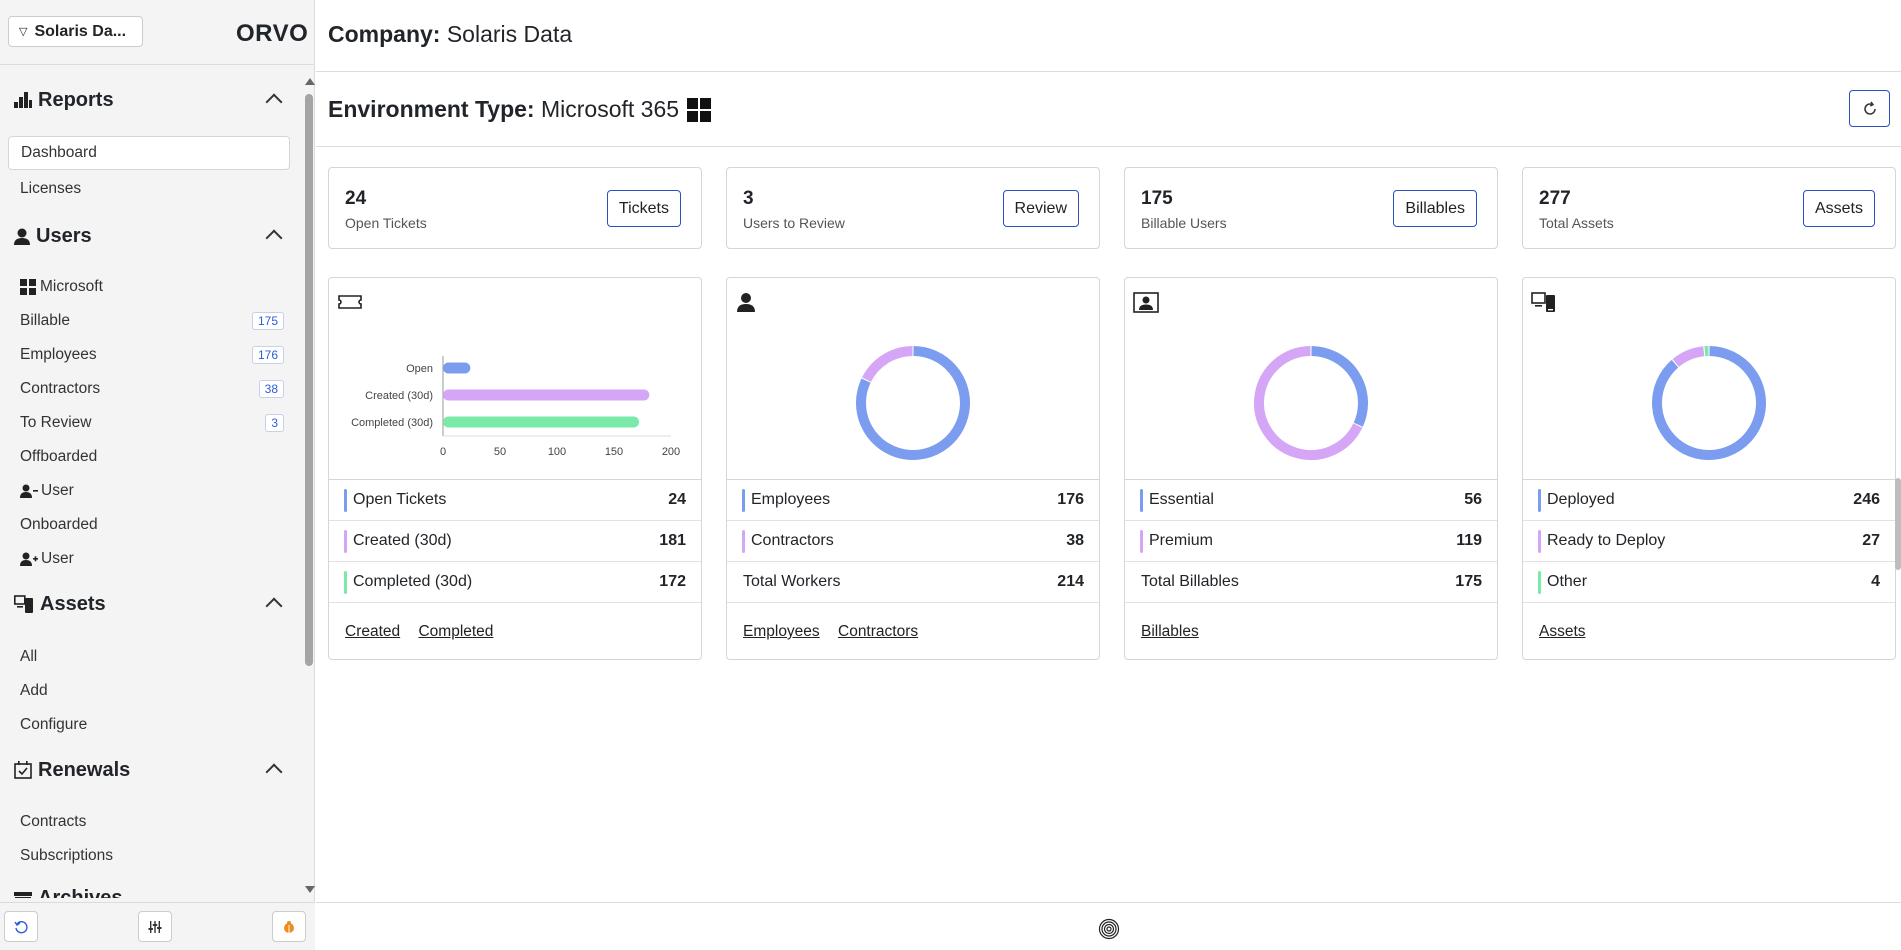 This screenshot has width=1901, height=950. I want to click on nav-renewals-contracts: Contracts, so click(53, 821).